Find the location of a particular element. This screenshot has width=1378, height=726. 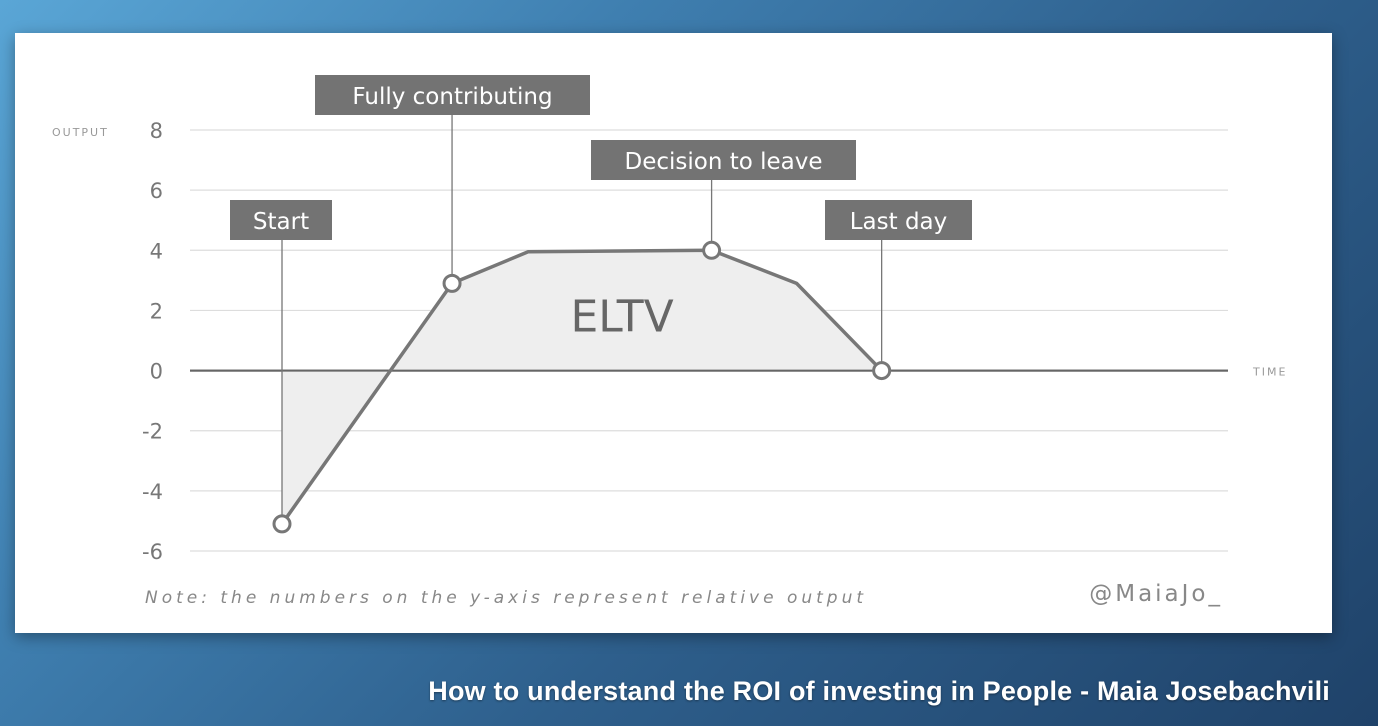

eltv-area-label: ELTV is located at coordinates (621, 316).